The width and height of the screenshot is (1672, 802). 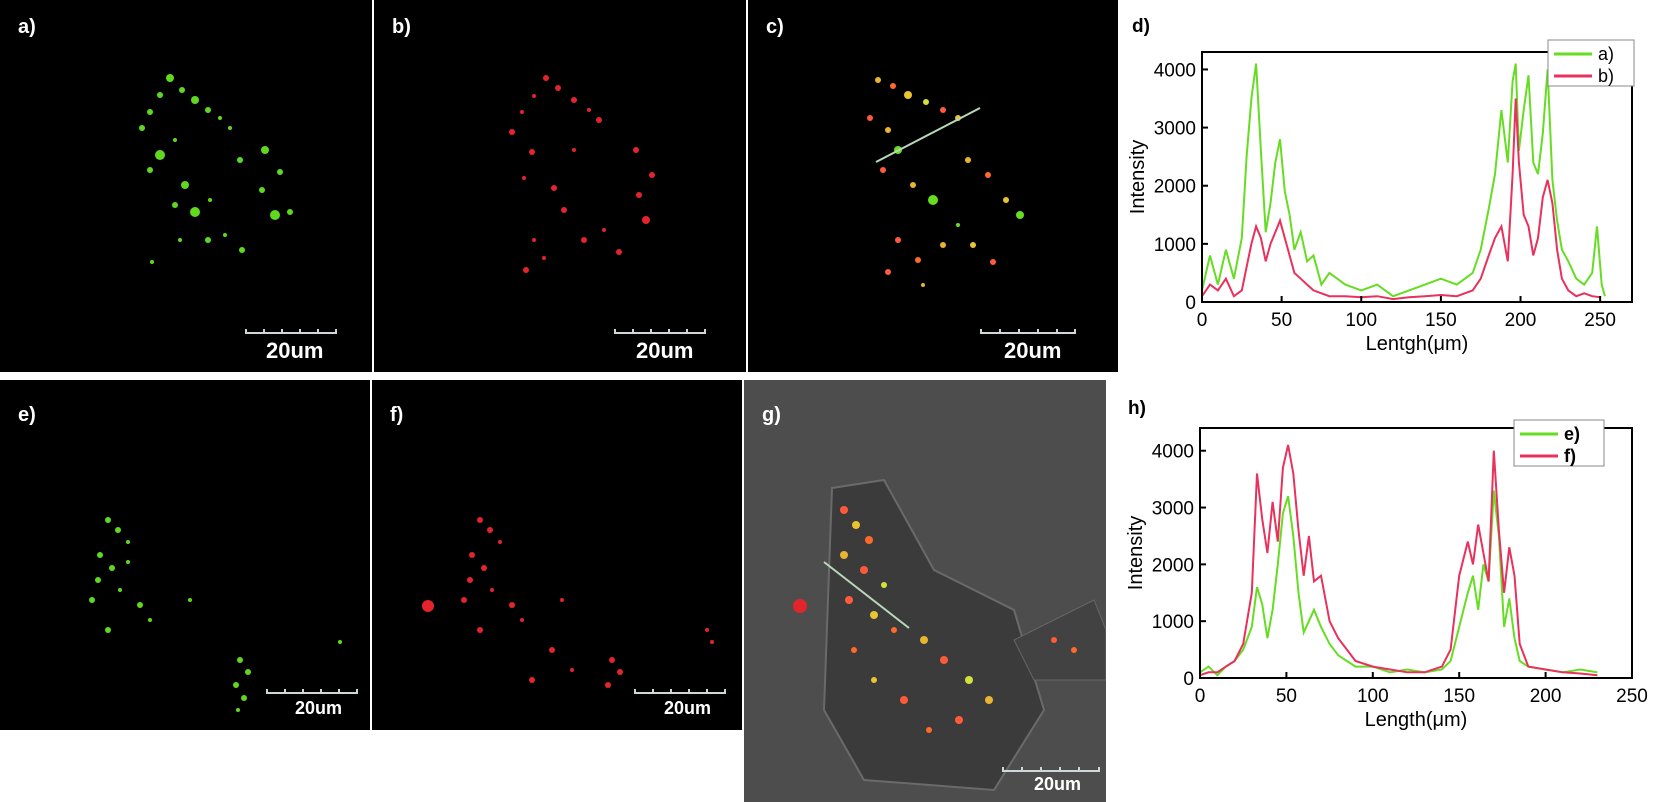 I want to click on merged-channel-image, so click(x=945, y=182).